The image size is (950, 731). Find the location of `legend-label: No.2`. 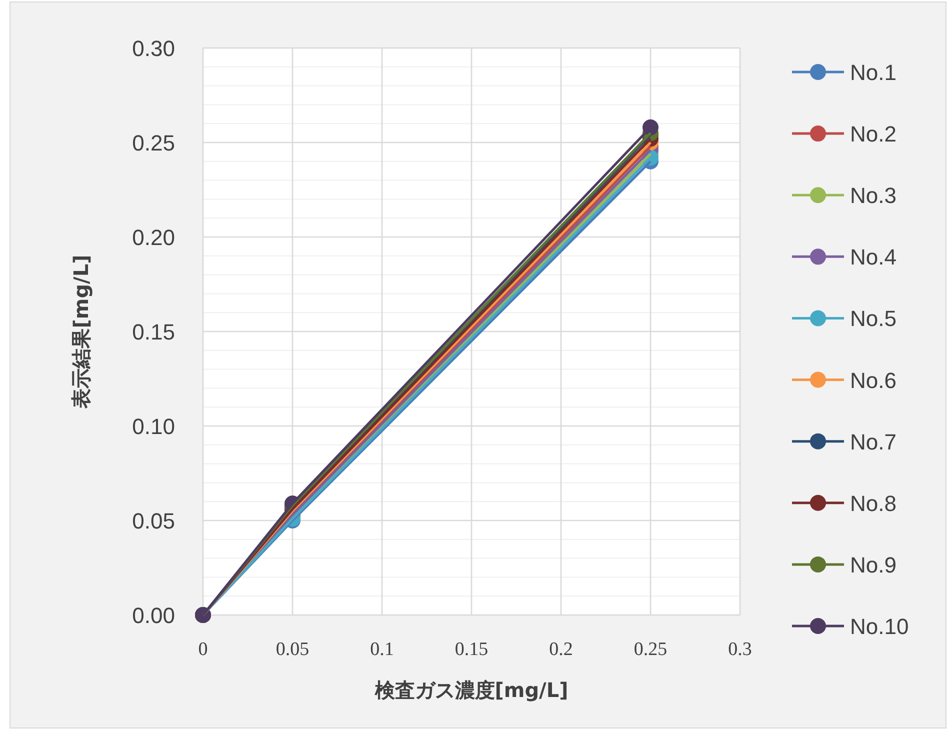

legend-label: No.2 is located at coordinates (873, 134).